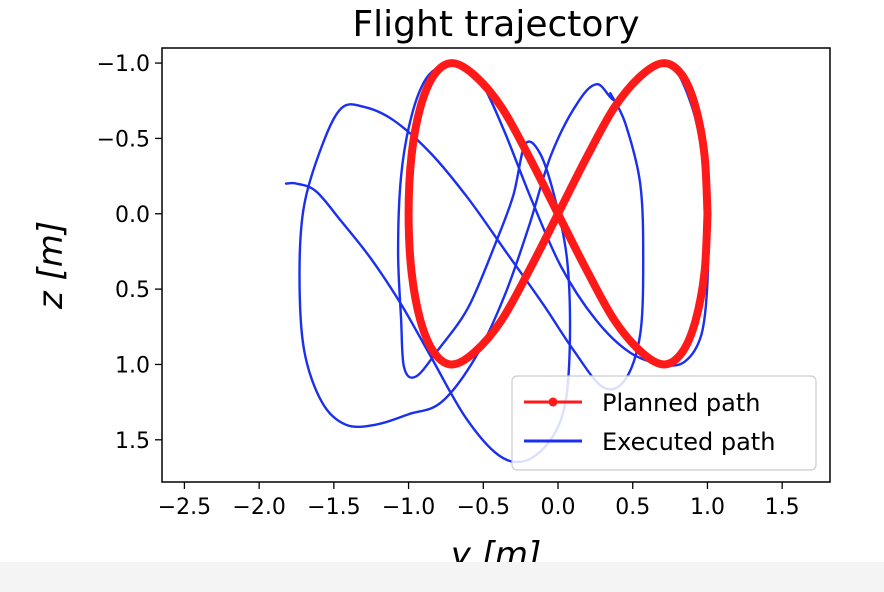  I want to click on legend-label-planned: Planned path, so click(681, 403).